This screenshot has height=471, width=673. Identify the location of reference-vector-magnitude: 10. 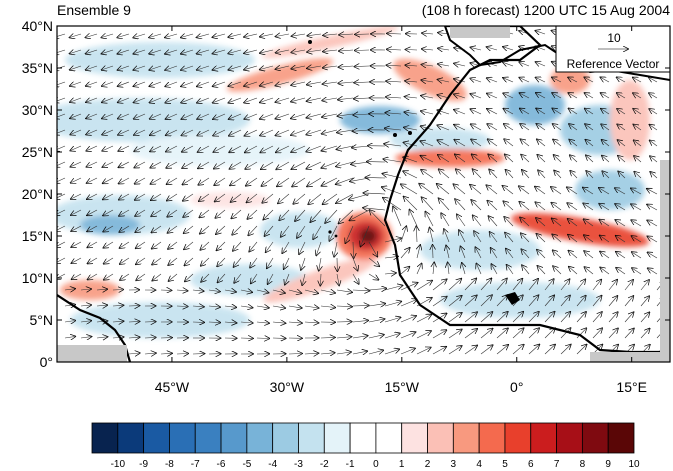
(614, 38).